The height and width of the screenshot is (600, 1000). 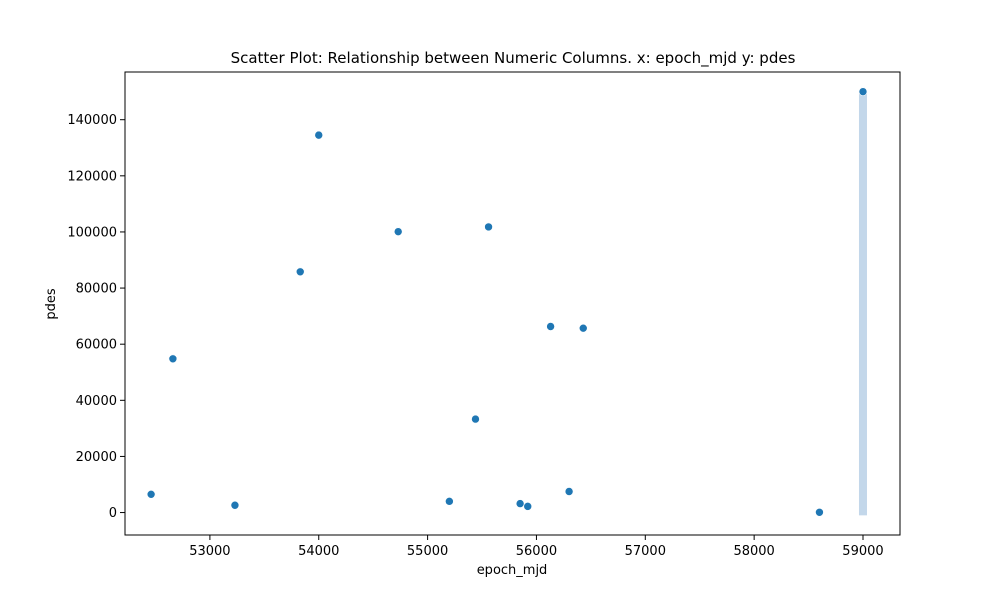 I want to click on x-tick-label: 59000, so click(x=862, y=551).